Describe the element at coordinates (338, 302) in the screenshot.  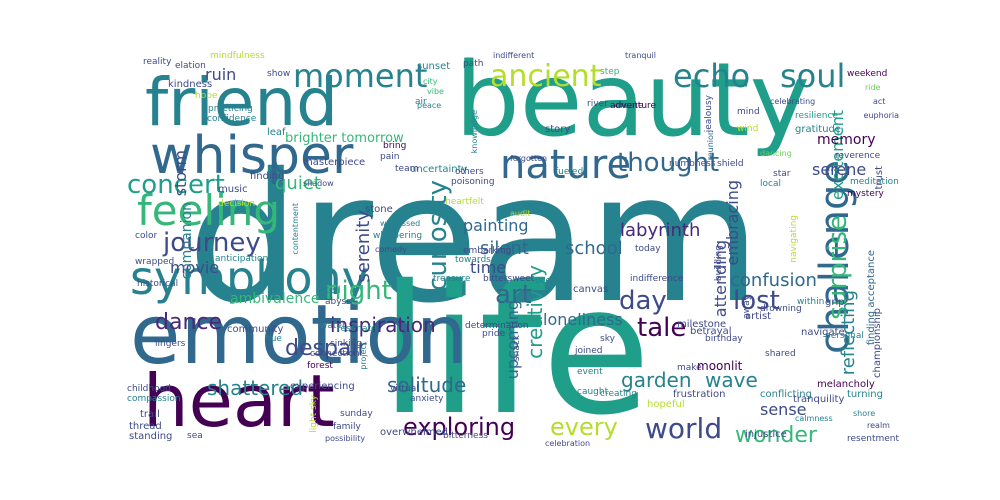
I see `cloud-word: abyss` at that location.